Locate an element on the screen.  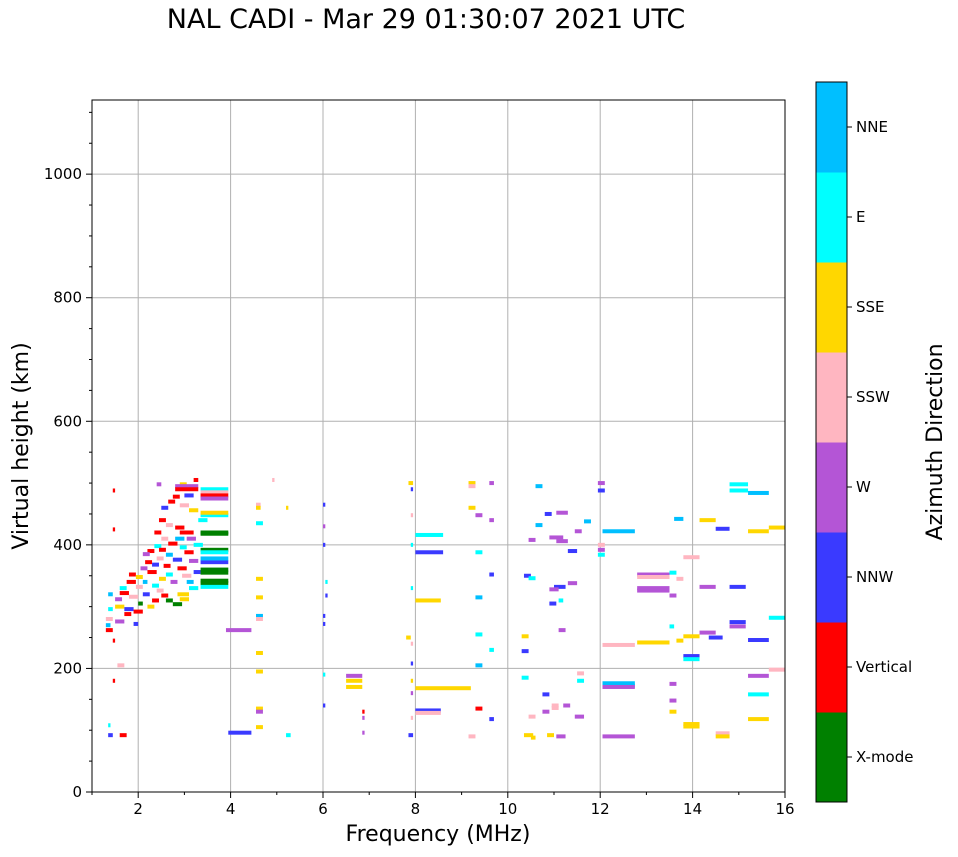
x-tick-label: 6 is located at coordinates (323, 809).